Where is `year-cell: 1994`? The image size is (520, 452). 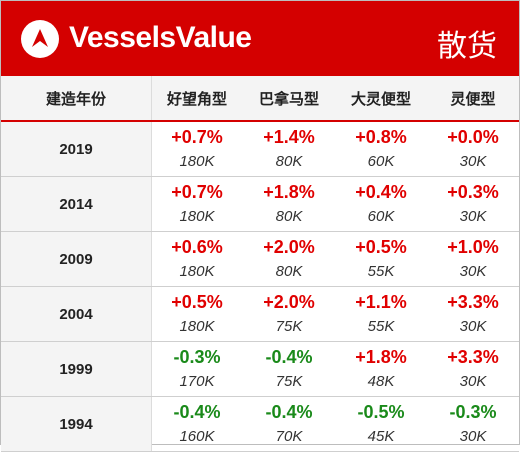
year-cell: 1994 is located at coordinates (76, 424).